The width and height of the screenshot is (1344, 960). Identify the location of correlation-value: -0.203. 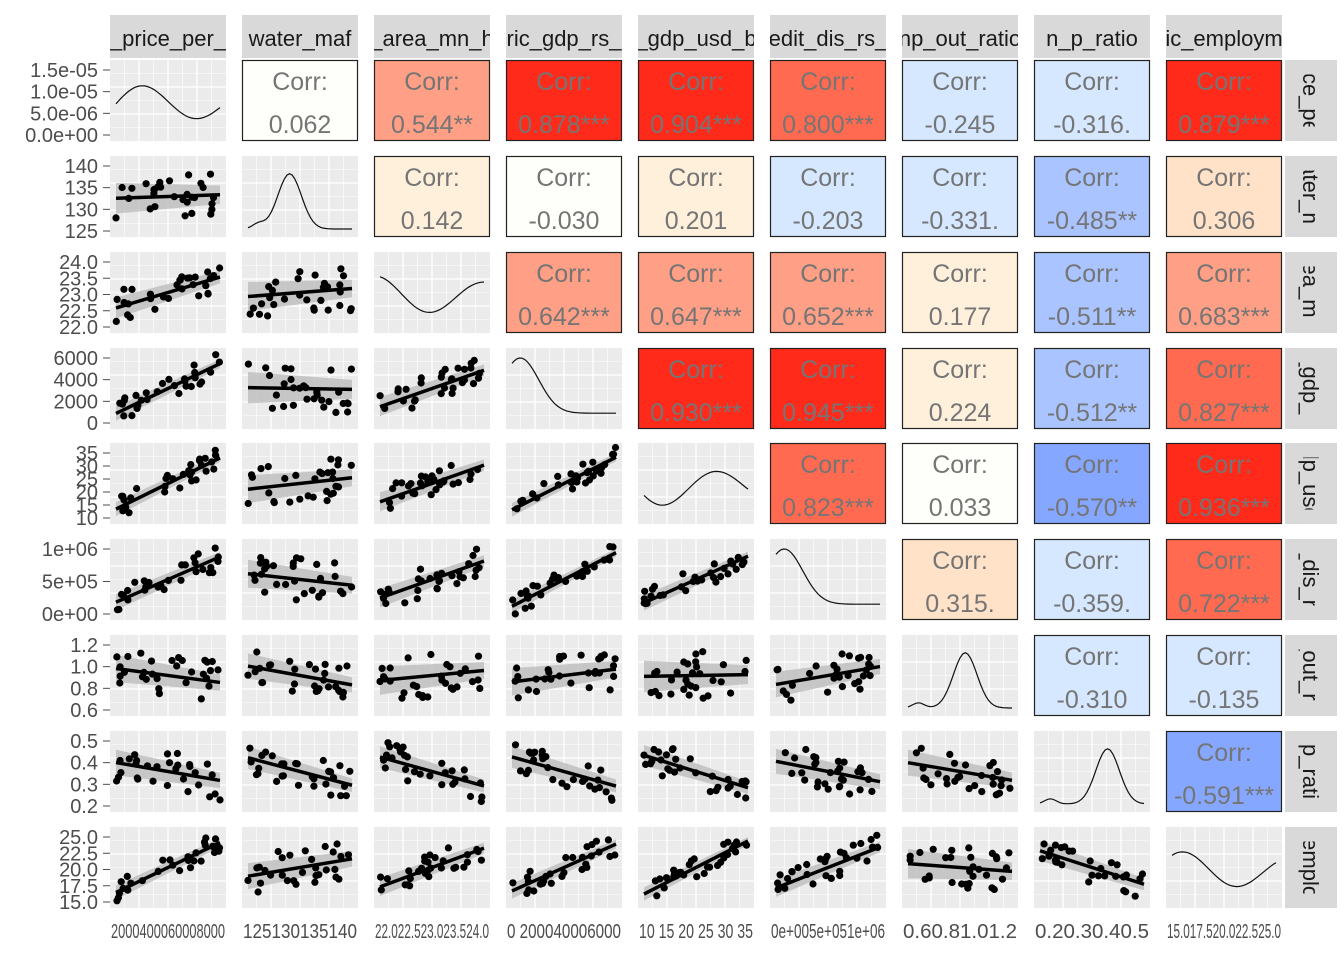
(828, 221).